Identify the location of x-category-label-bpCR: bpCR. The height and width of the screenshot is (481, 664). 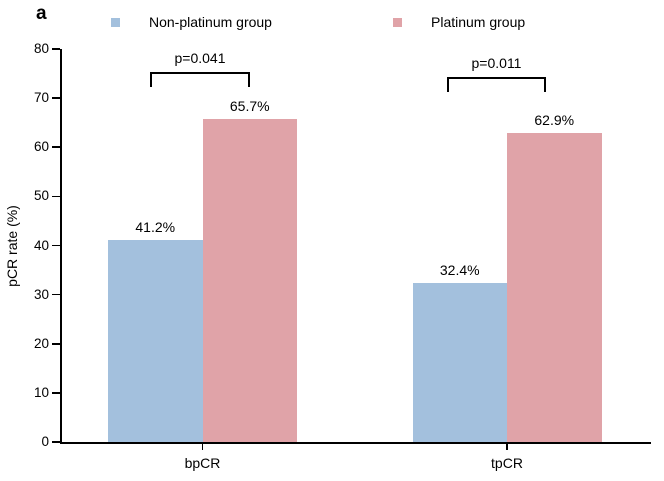
(202, 463).